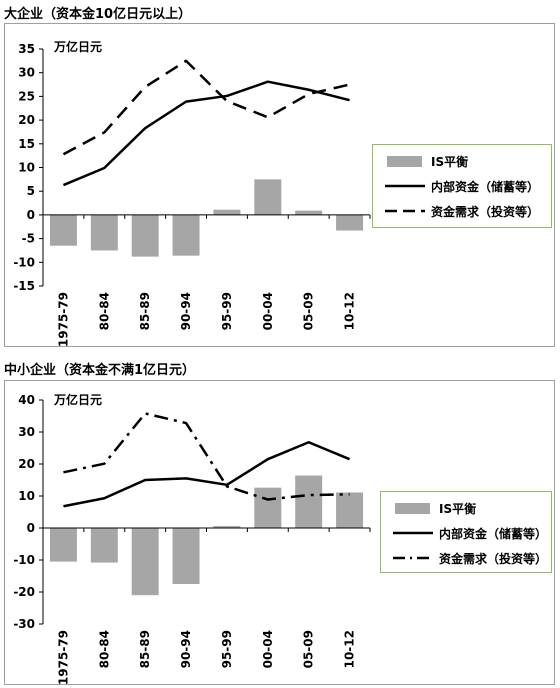  What do you see at coordinates (485, 212) in the screenshot?
I see `chart1-legend-label: 资金需求（投资等）` at bounding box center [485, 212].